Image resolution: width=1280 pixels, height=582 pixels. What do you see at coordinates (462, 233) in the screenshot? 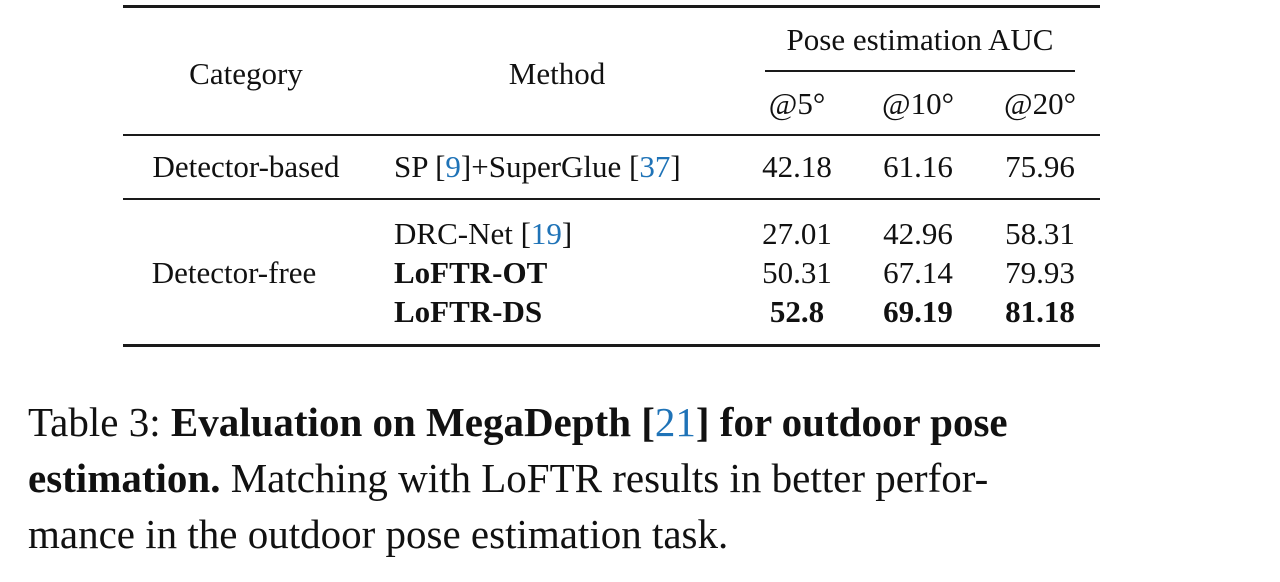
I see `method-text: DRC-Net [` at bounding box center [462, 233].